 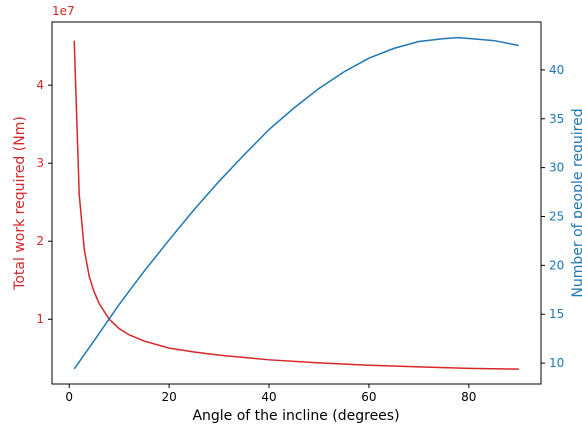 What do you see at coordinates (40, 163) in the screenshot?
I see `y-tick-label: 3` at bounding box center [40, 163].